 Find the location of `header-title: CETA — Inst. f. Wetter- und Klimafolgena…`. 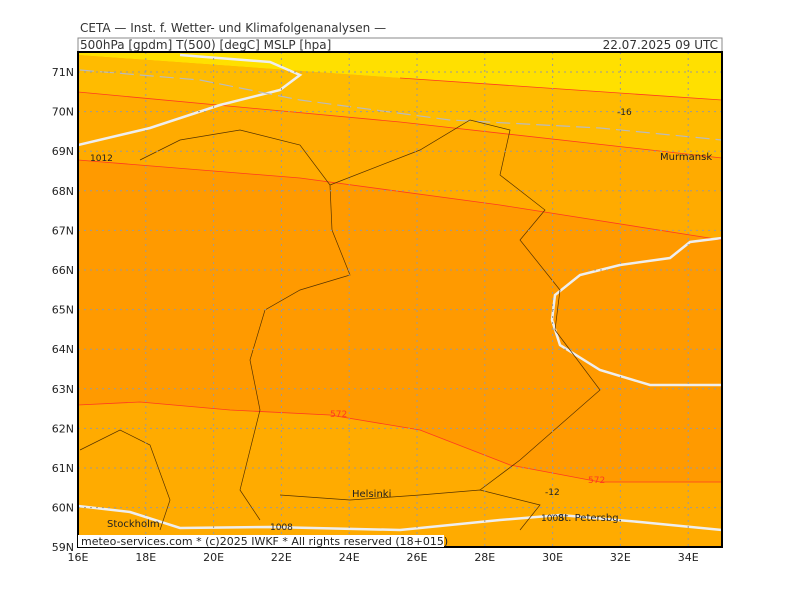

header-title: CETA — Inst. f. Wetter- und Klimafolgena… is located at coordinates (233, 28).